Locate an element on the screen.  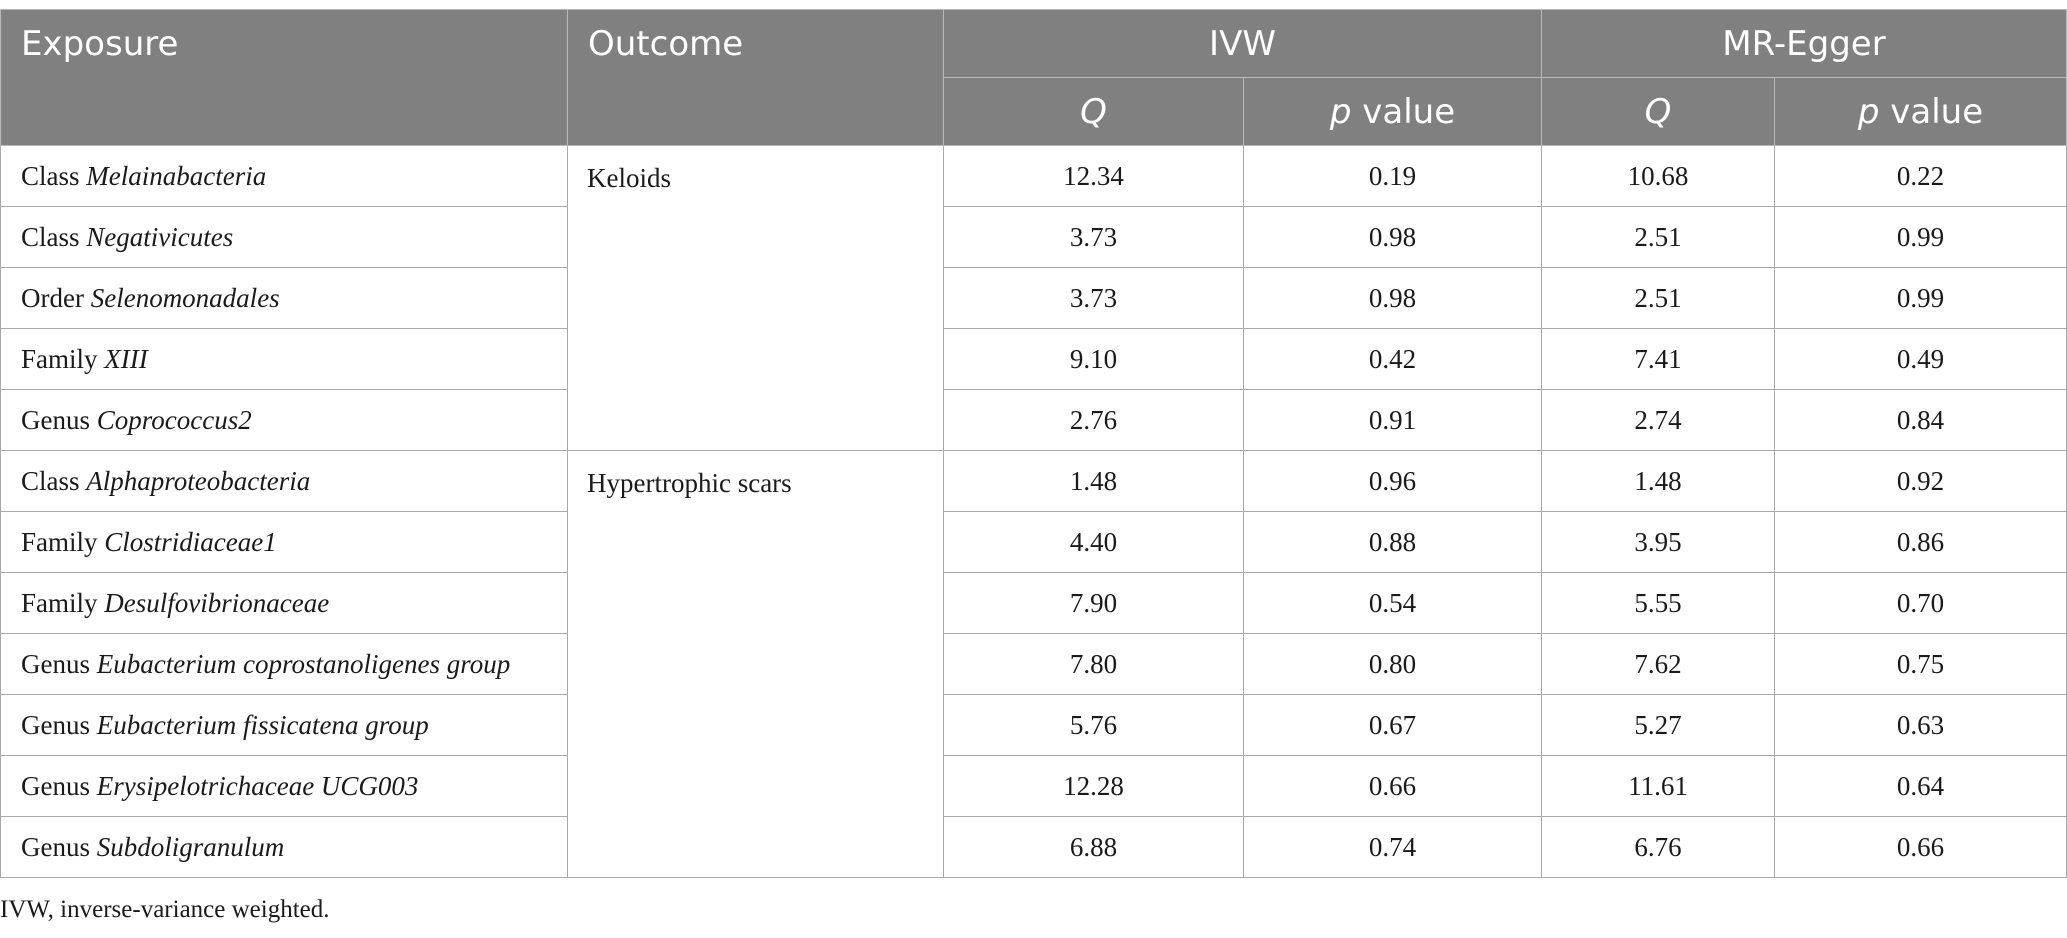
ivw-q-cell: 4.40 is located at coordinates (1093, 542).